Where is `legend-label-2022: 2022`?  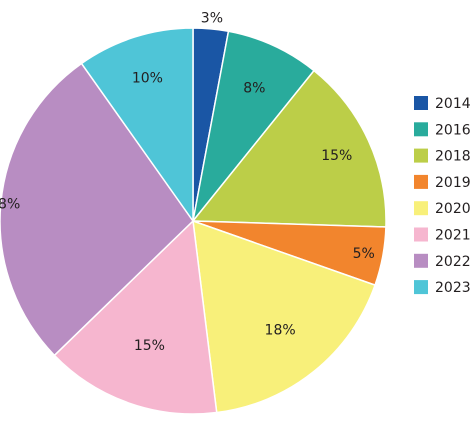 legend-label-2022: 2022 is located at coordinates (453, 262).